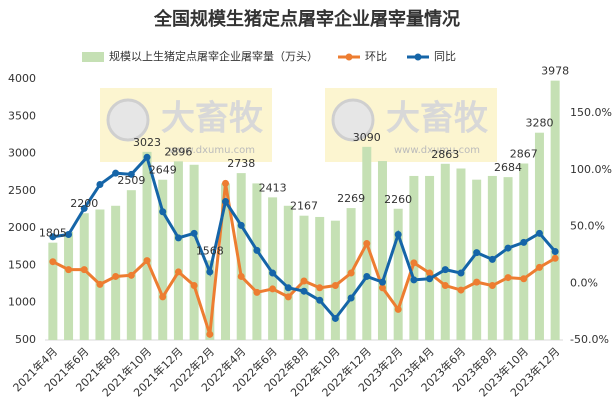 This screenshot has height=411, width=615. What do you see at coordinates (367, 137) in the screenshot?
I see `data-label: 3090` at bounding box center [367, 137].